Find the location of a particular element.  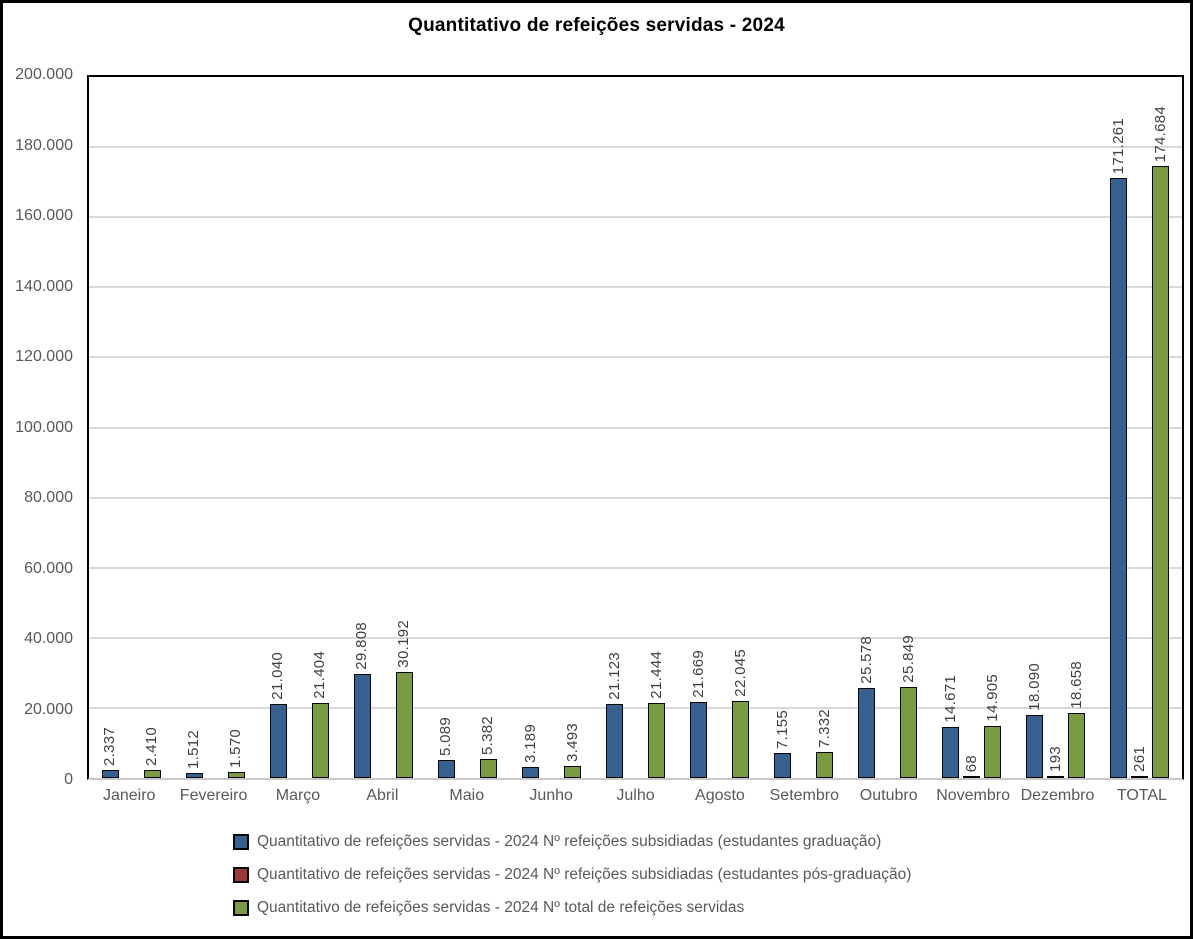

bar-slot-graduacao: 171.261 is located at coordinates (1119, 427).